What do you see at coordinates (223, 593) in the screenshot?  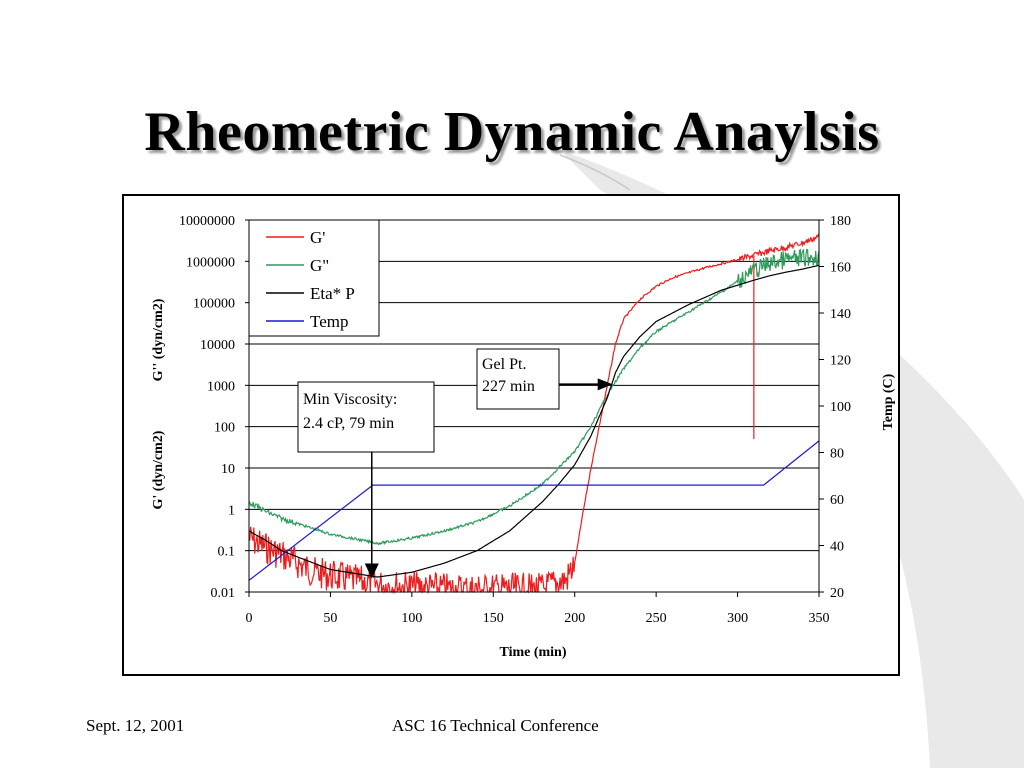 I see `y-left-tick-label: 0.01` at bounding box center [223, 593].